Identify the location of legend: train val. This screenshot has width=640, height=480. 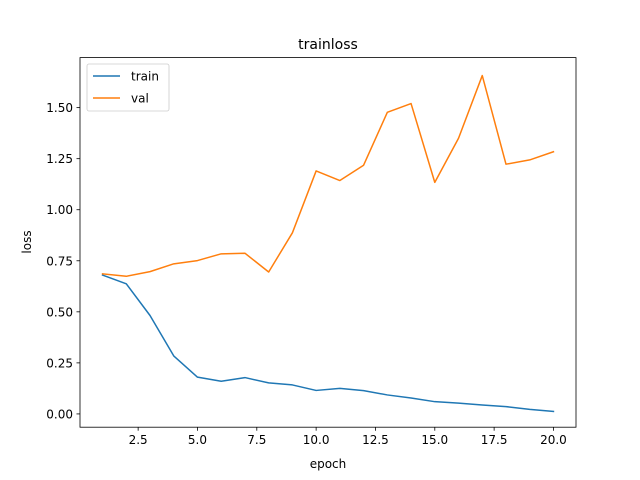
(128, 87).